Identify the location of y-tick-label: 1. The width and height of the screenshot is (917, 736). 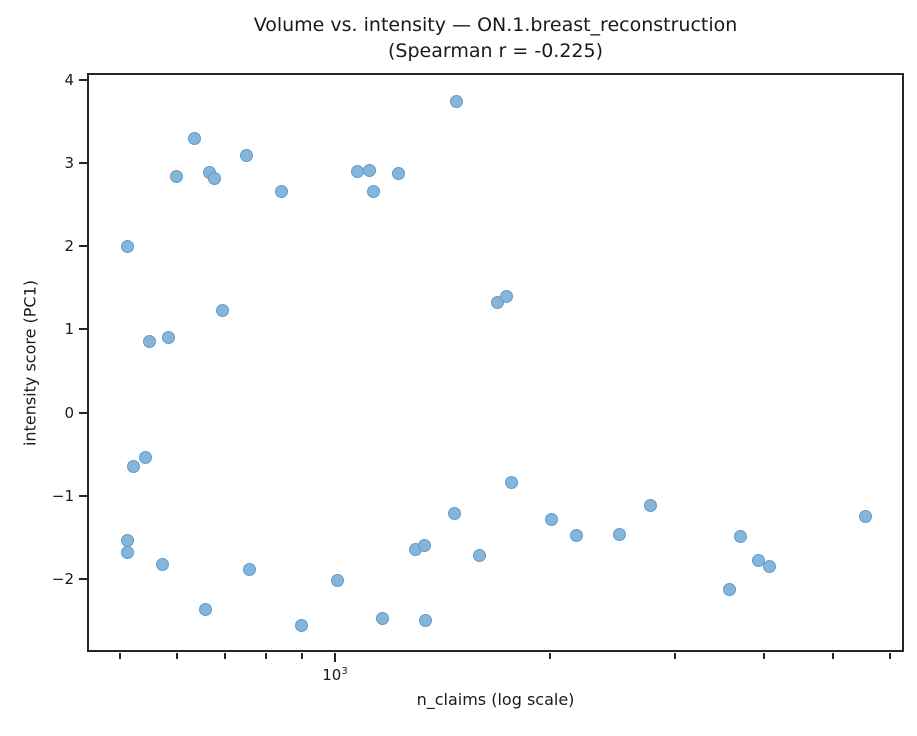
(69, 329).